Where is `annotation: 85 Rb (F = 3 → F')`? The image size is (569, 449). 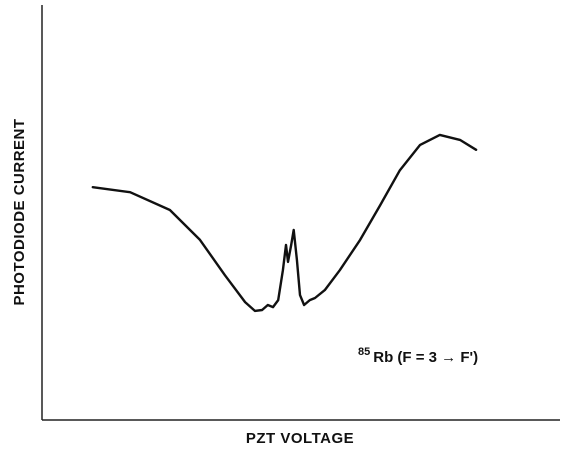 annotation: 85 Rb (F = 3 → F') is located at coordinates (418, 356).